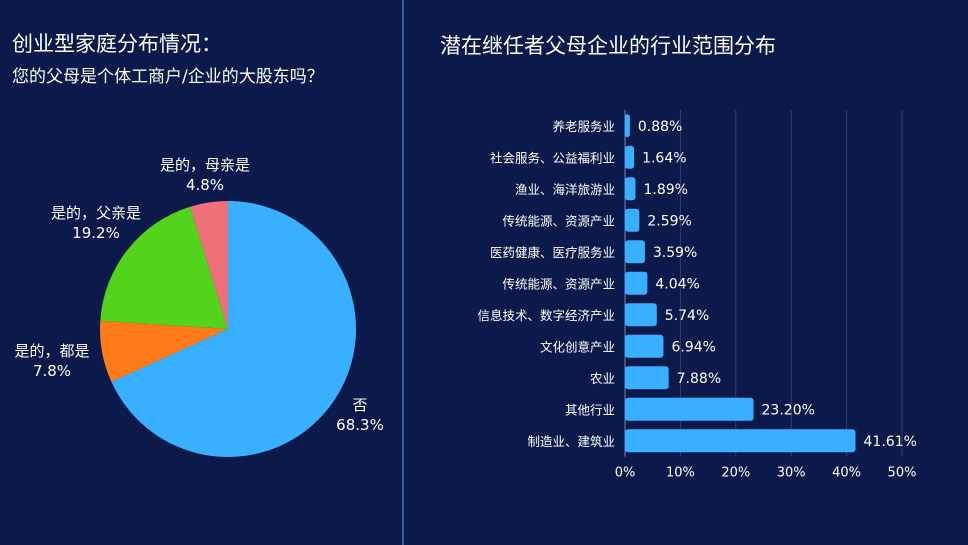  I want to click on bar-category-label: 信息技术、数字经济产业, so click(546, 315).